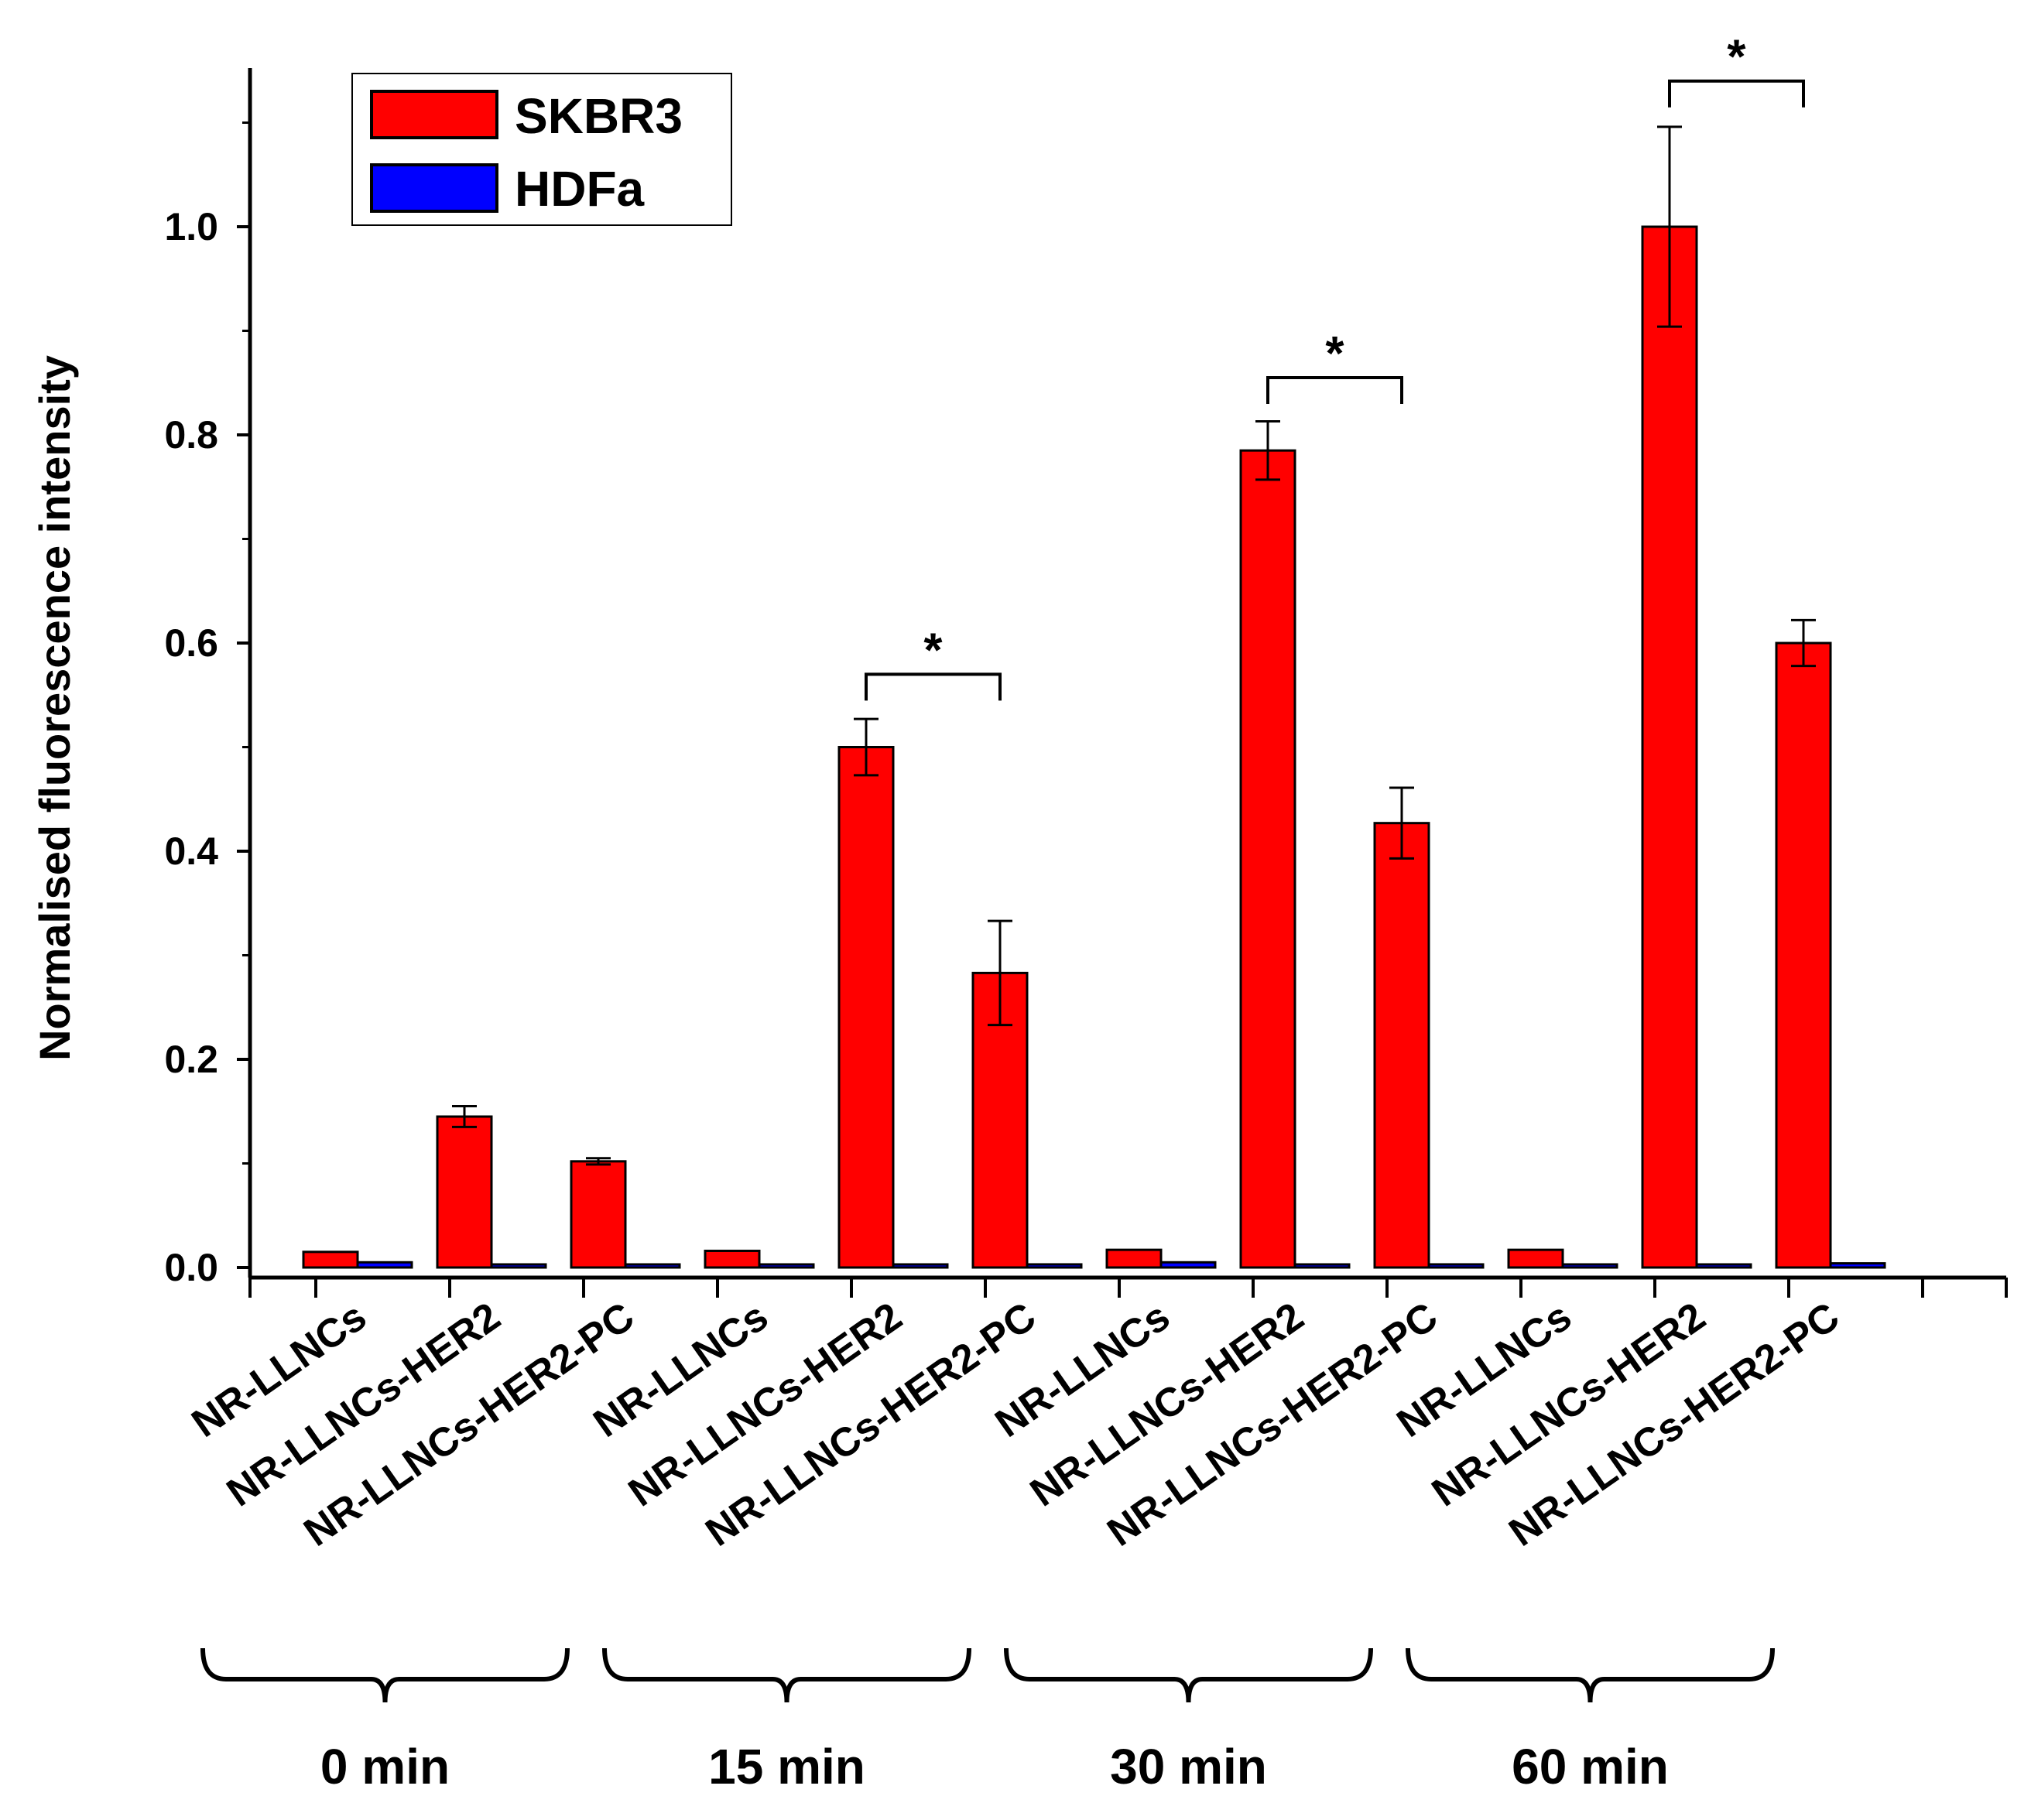 The height and width of the screenshot is (1820, 2031). I want to click on legend-swatch-hdfa, so click(434, 188).